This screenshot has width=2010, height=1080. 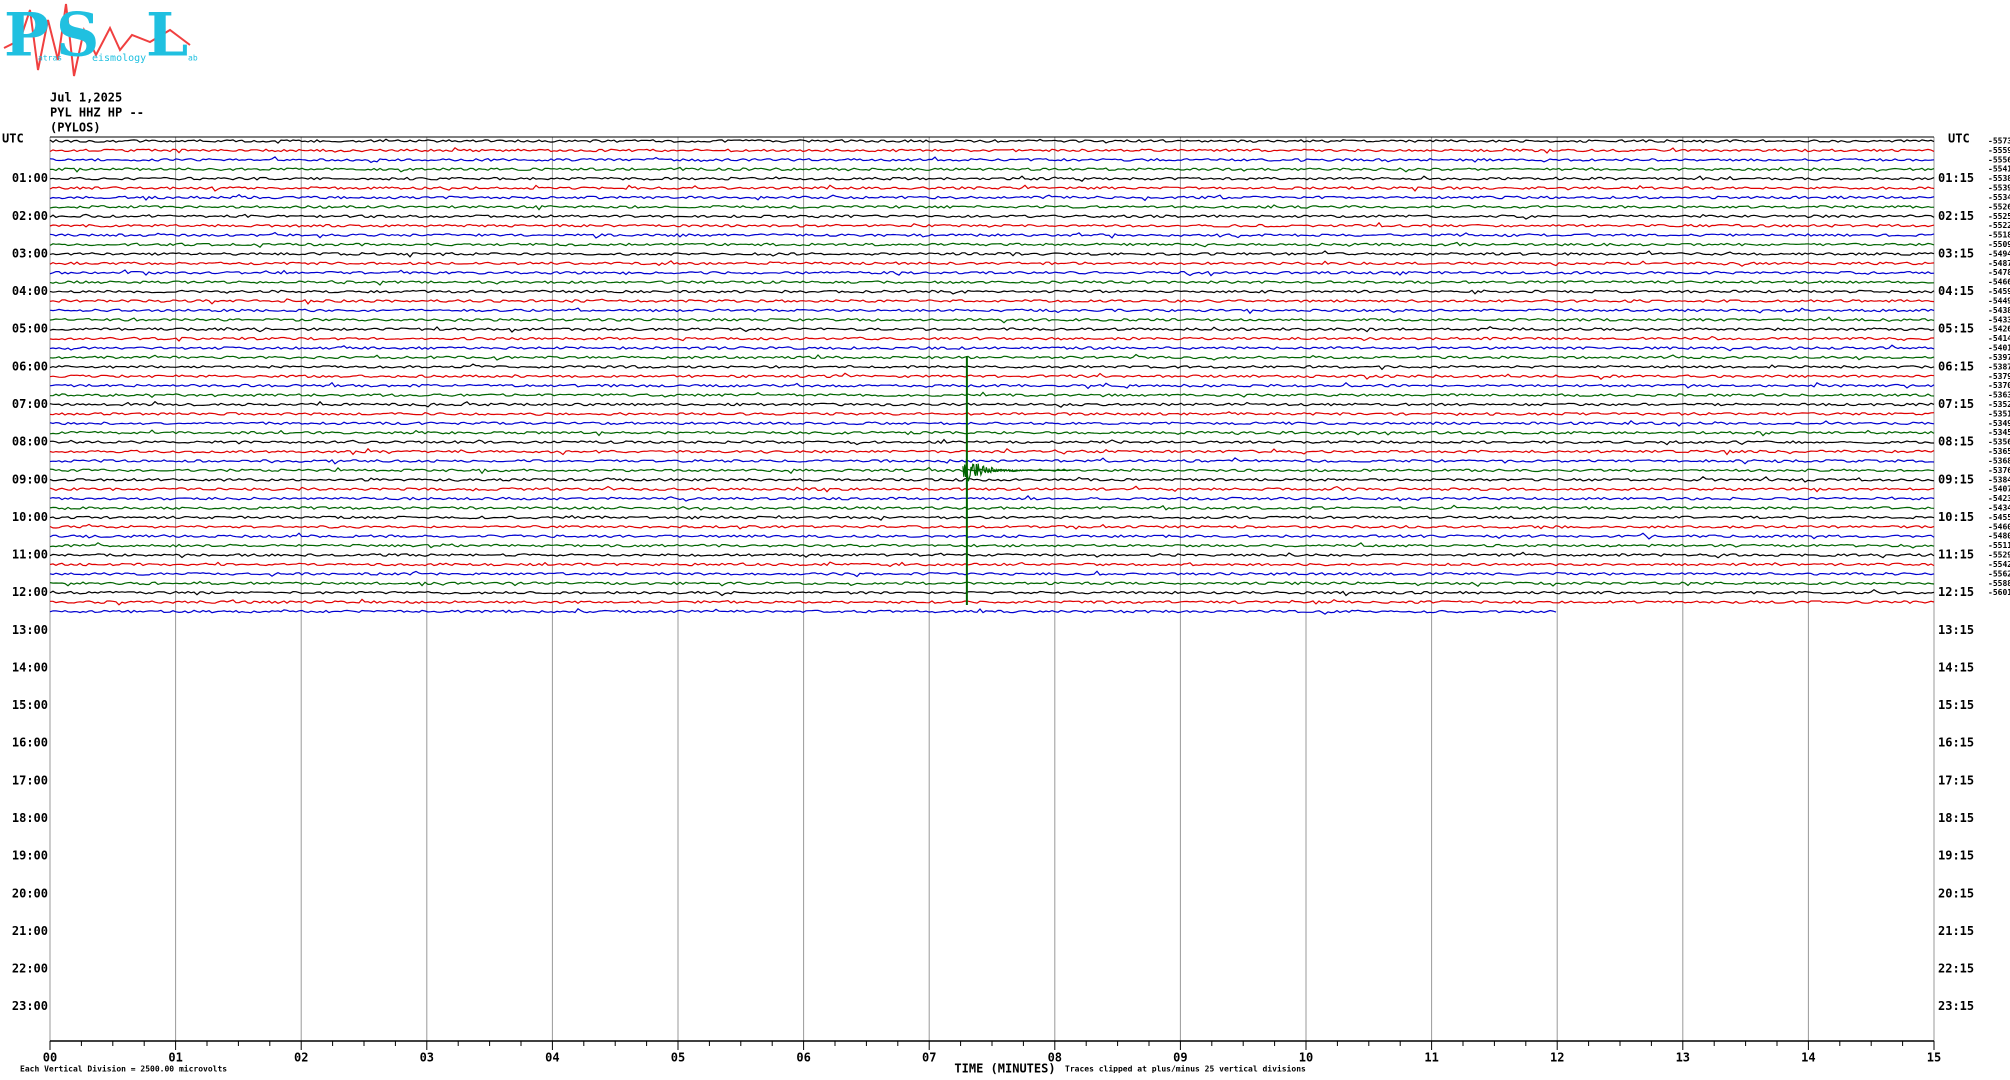 I want to click on trace-offset: -5542, so click(x=1999, y=564).